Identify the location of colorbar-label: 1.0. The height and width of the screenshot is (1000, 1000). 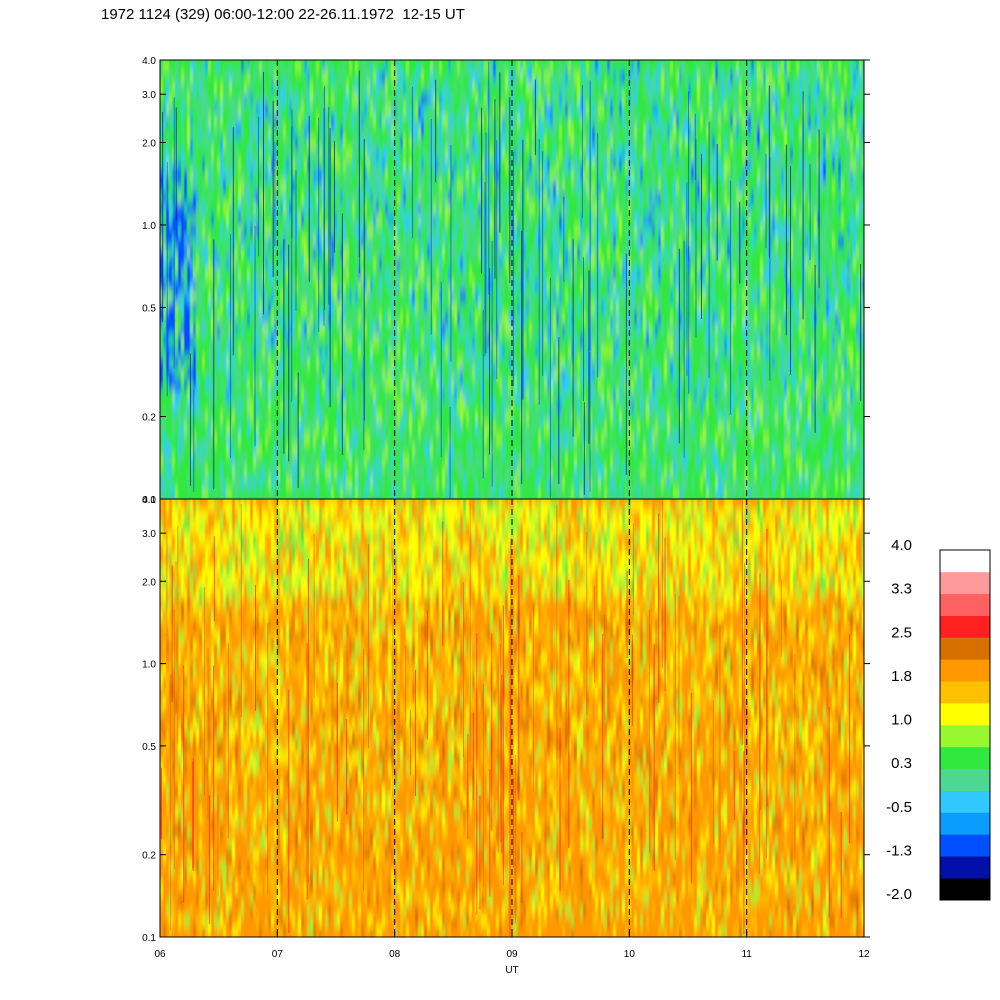
(901, 720).